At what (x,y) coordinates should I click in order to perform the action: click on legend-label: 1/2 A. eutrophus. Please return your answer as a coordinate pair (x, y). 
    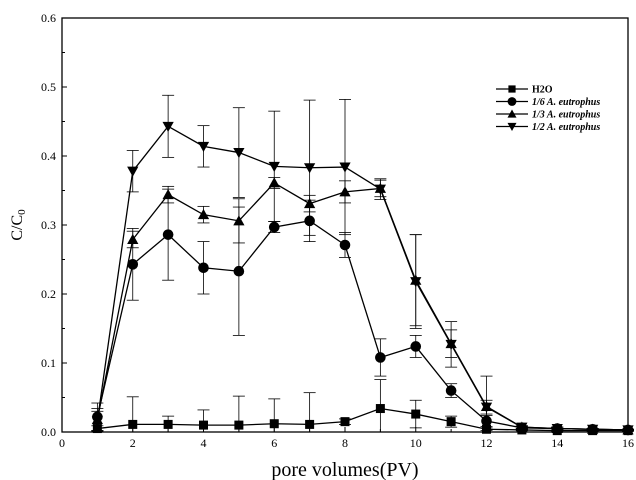
    Looking at the image, I should click on (566, 127).